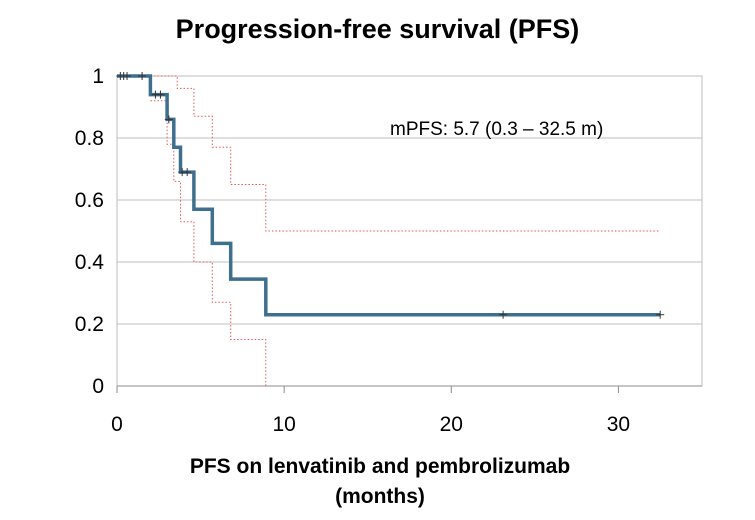 The image size is (755, 520). Describe the element at coordinates (89, 138) in the screenshot. I see `y-tick-label-4: 0.8` at that location.